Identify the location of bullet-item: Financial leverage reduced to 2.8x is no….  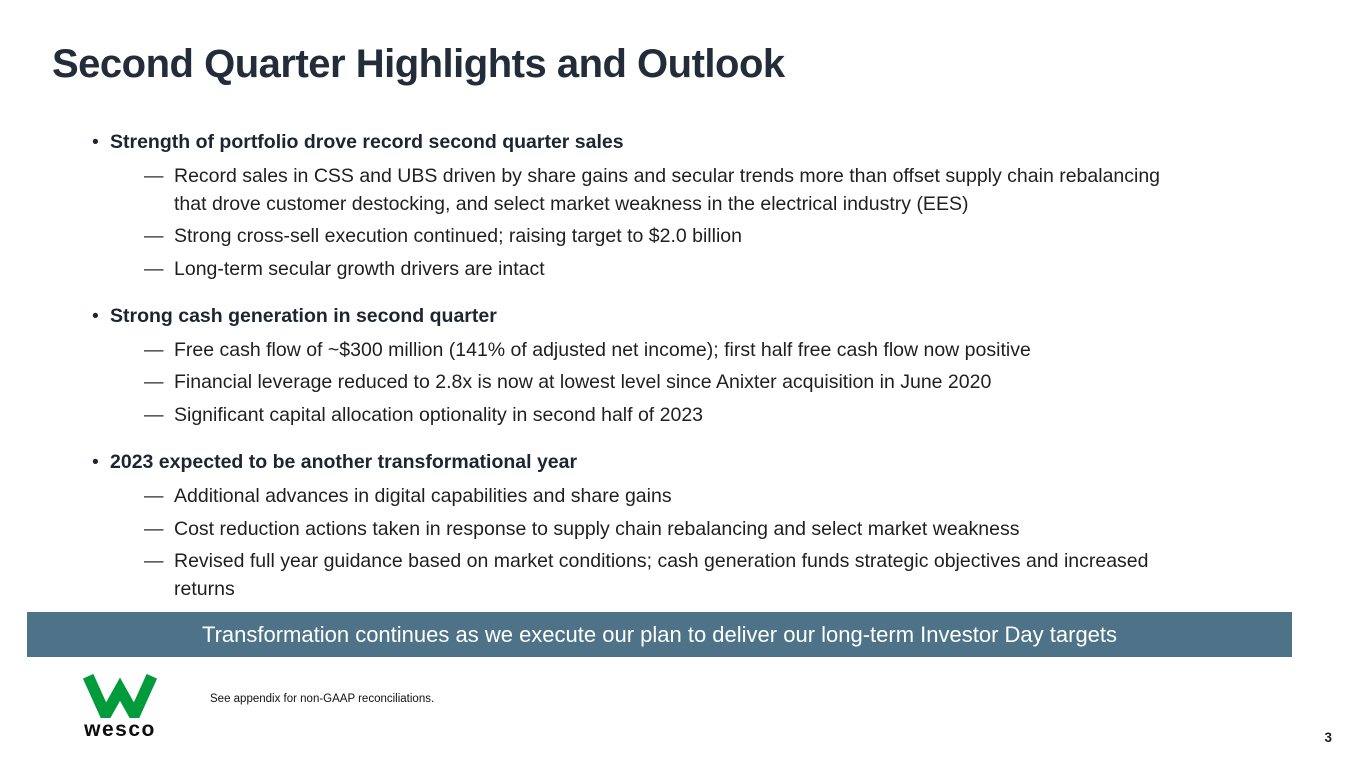
(629, 383).